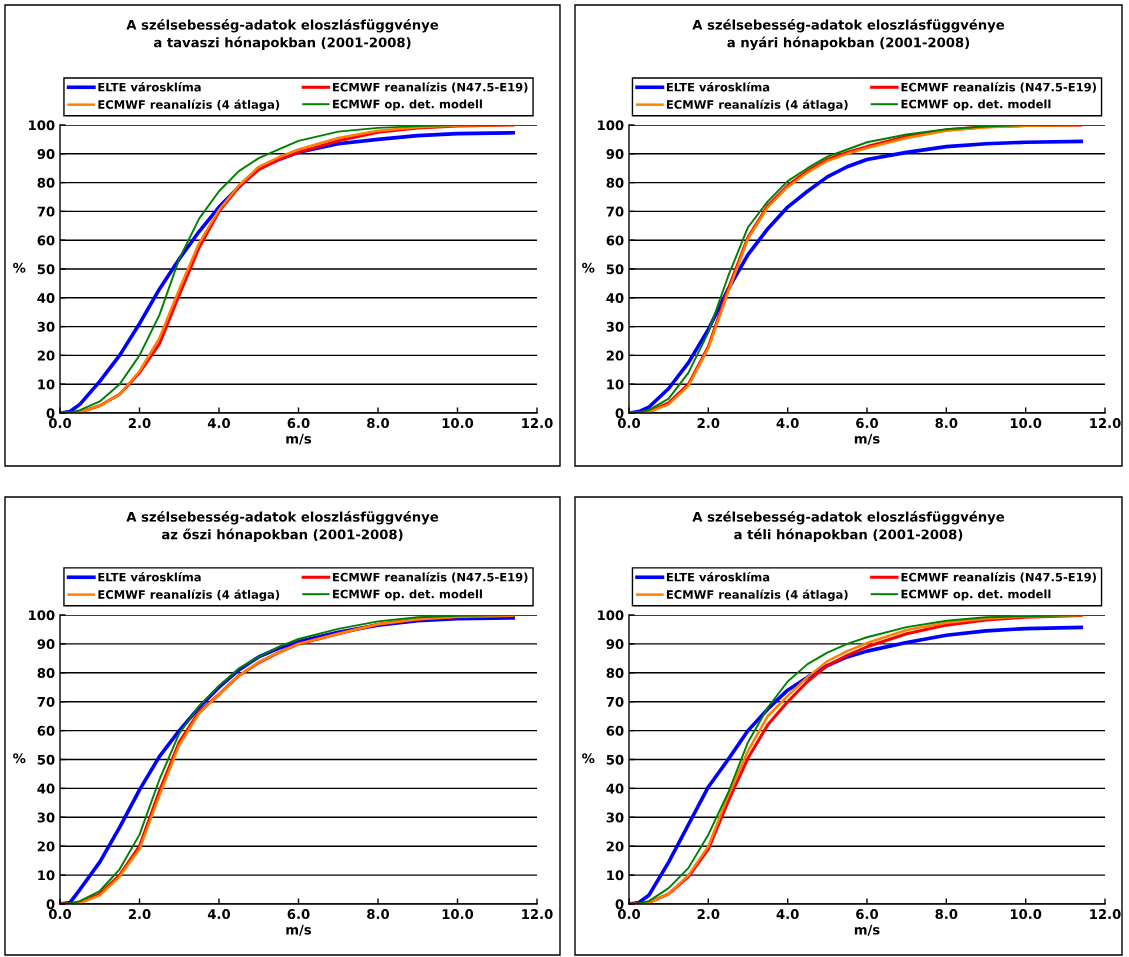 The width and height of the screenshot is (1129, 957). What do you see at coordinates (848, 526) in the screenshot?
I see `chart-title: A szélsebesség-adatok eloszlásfüggvénye a téli hónapokban (2001-2008)` at bounding box center [848, 526].